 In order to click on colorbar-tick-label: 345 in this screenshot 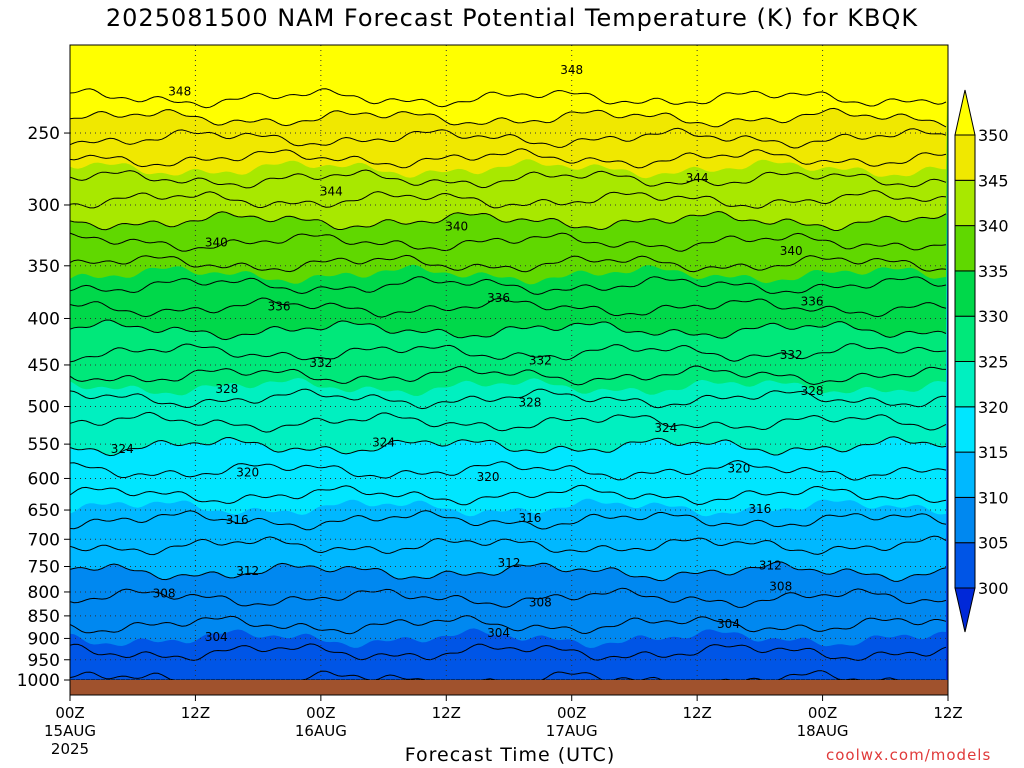, I will do `click(993, 180)`.